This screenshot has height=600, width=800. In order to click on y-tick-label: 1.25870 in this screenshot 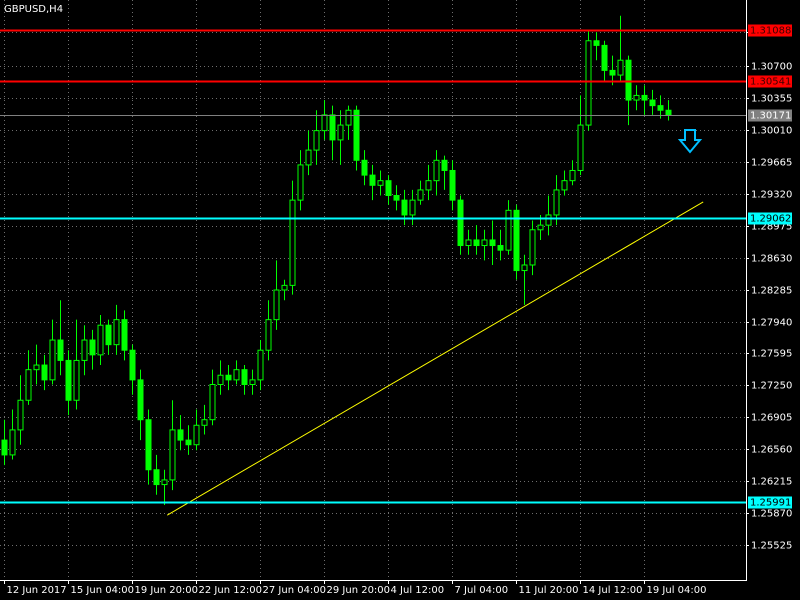, I will do `click(771, 514)`.